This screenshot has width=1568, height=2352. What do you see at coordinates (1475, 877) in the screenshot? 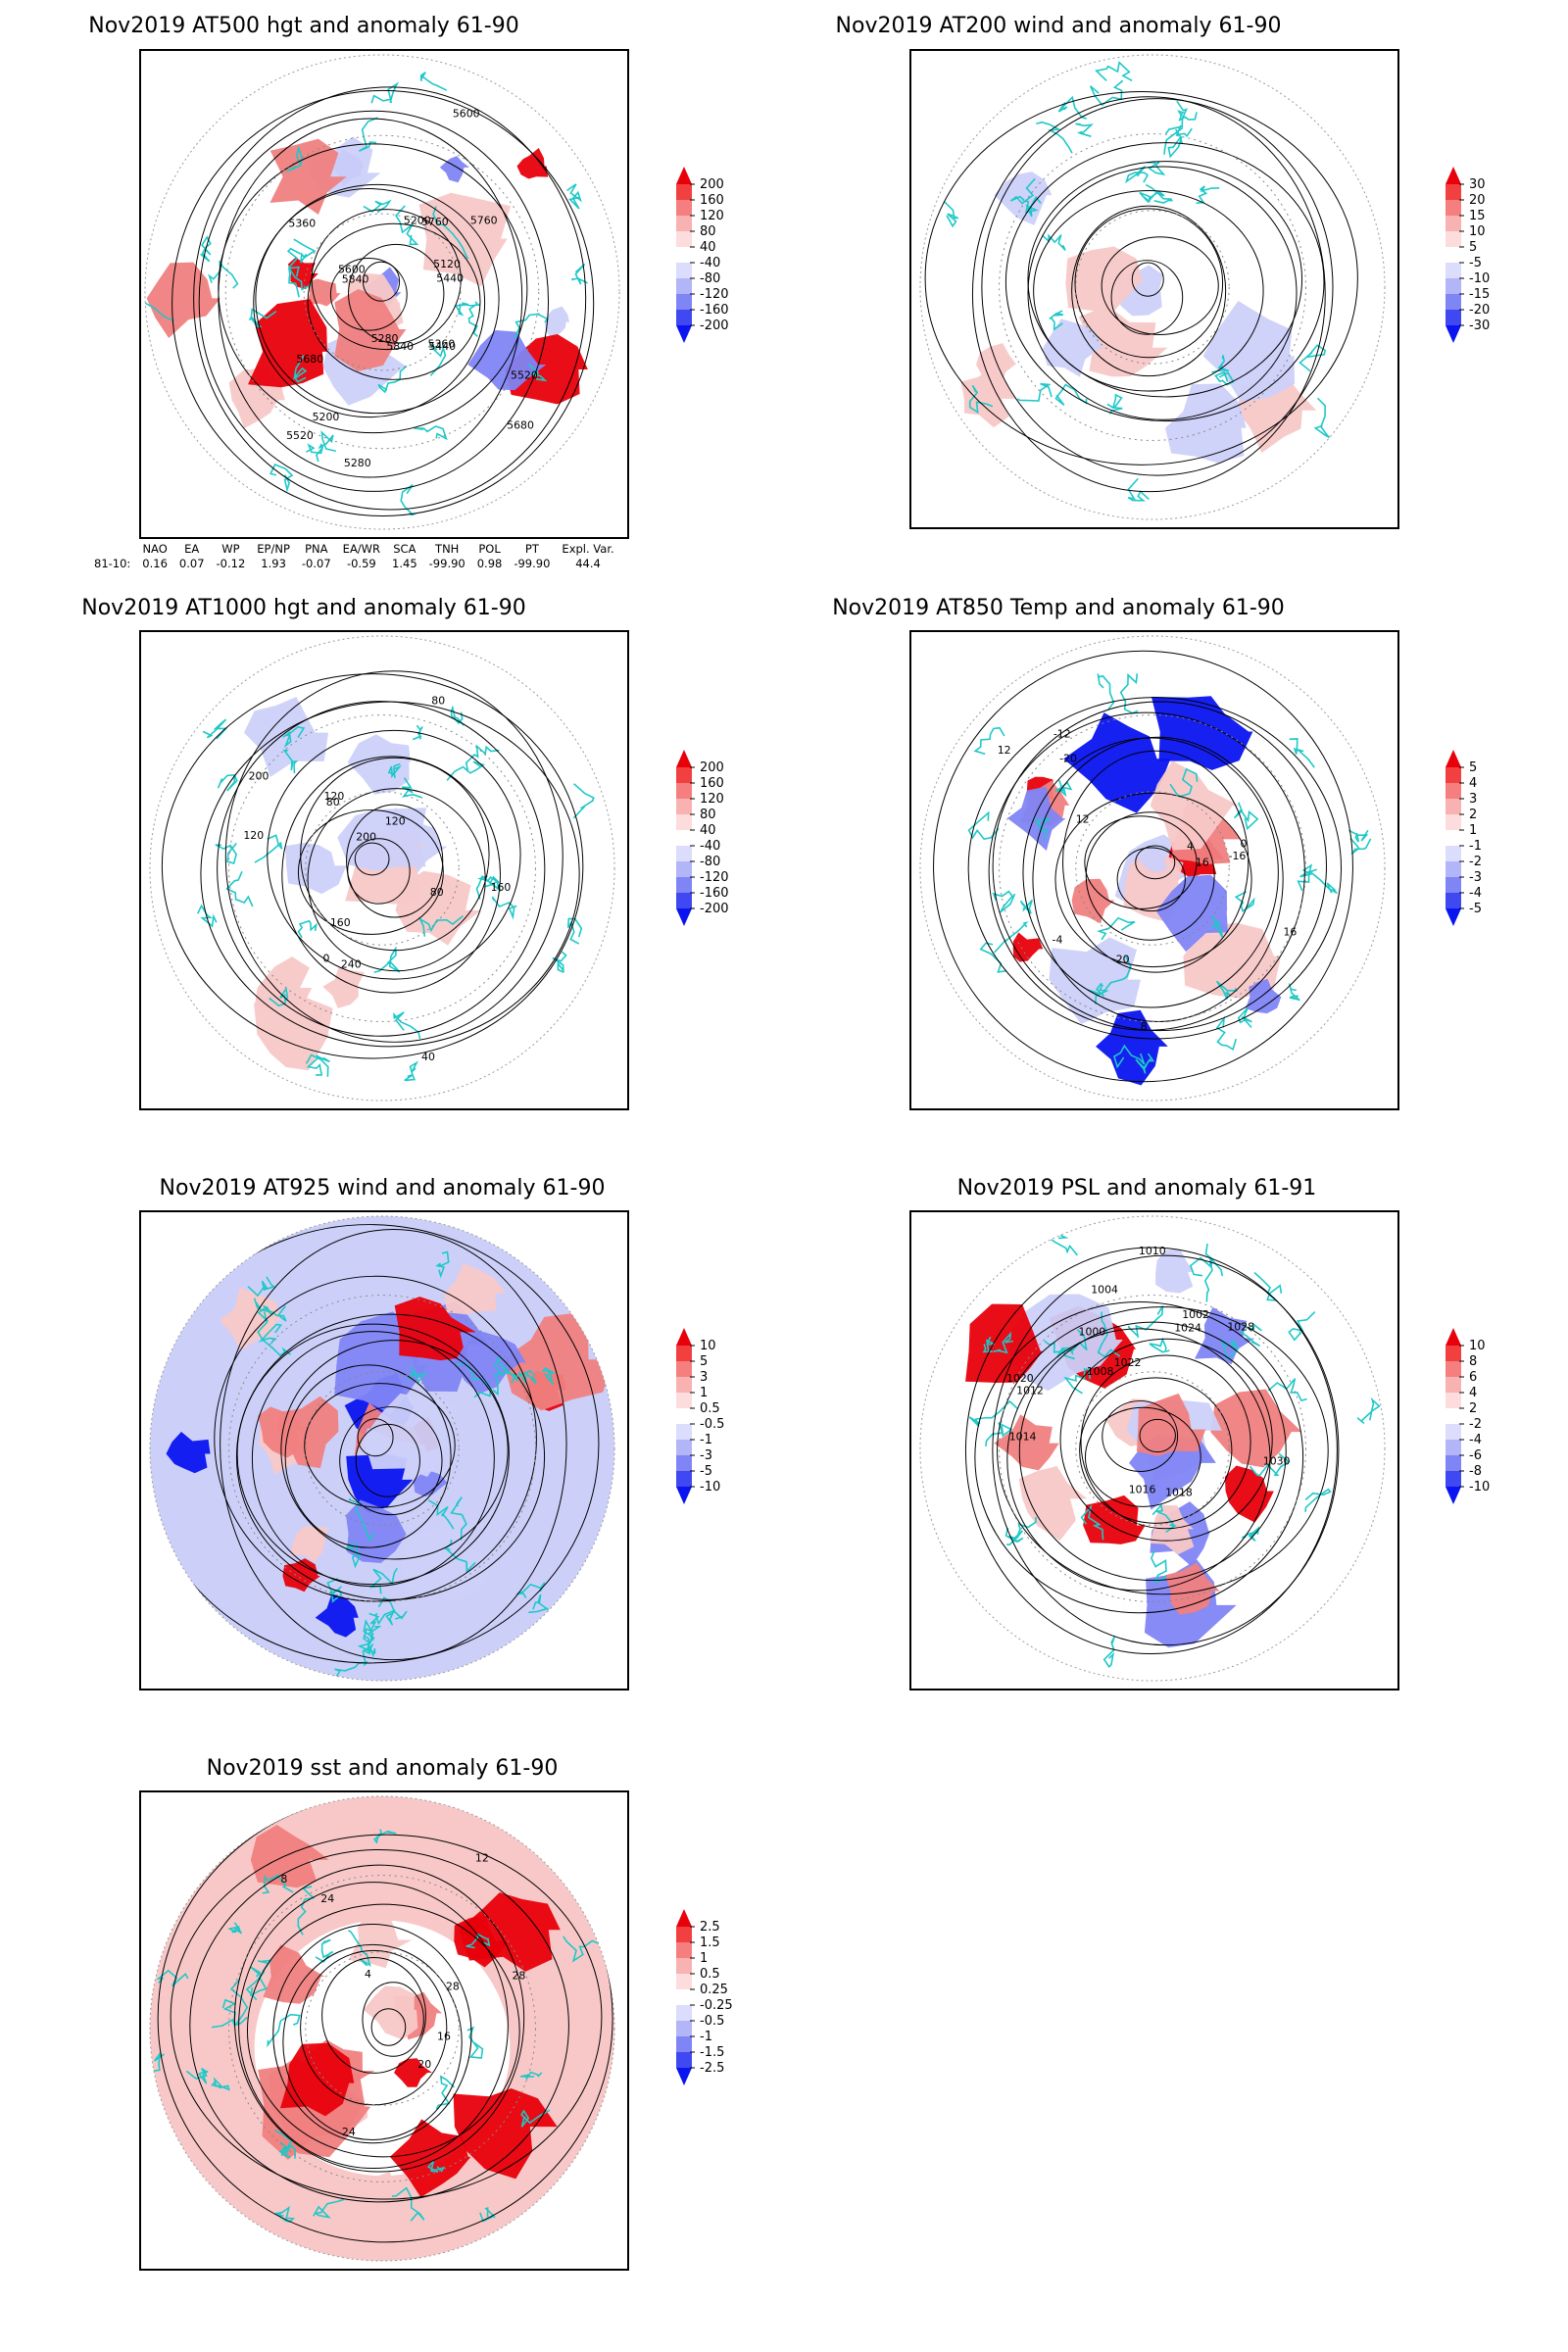
I see `colorbar-label: -3` at bounding box center [1475, 877].